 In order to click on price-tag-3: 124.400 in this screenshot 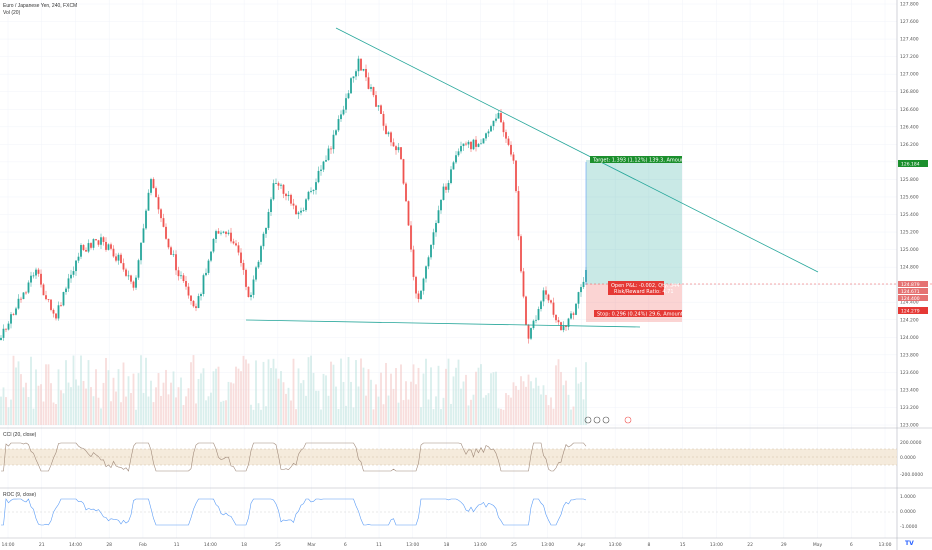, I will do `click(910, 299)`.